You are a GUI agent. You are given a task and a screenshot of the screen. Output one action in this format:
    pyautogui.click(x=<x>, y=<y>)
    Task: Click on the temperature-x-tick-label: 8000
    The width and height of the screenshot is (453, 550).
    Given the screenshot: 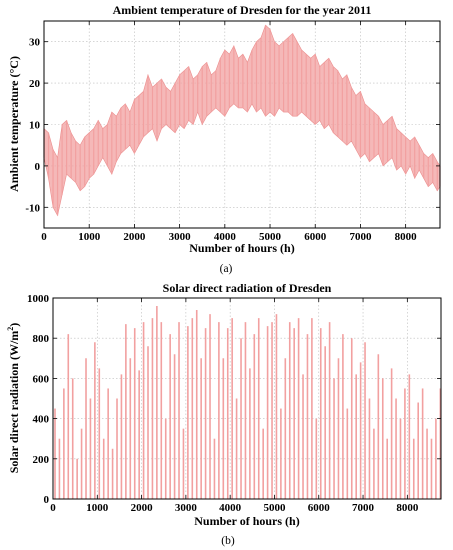 What is the action you would take?
    pyautogui.click(x=406, y=237)
    